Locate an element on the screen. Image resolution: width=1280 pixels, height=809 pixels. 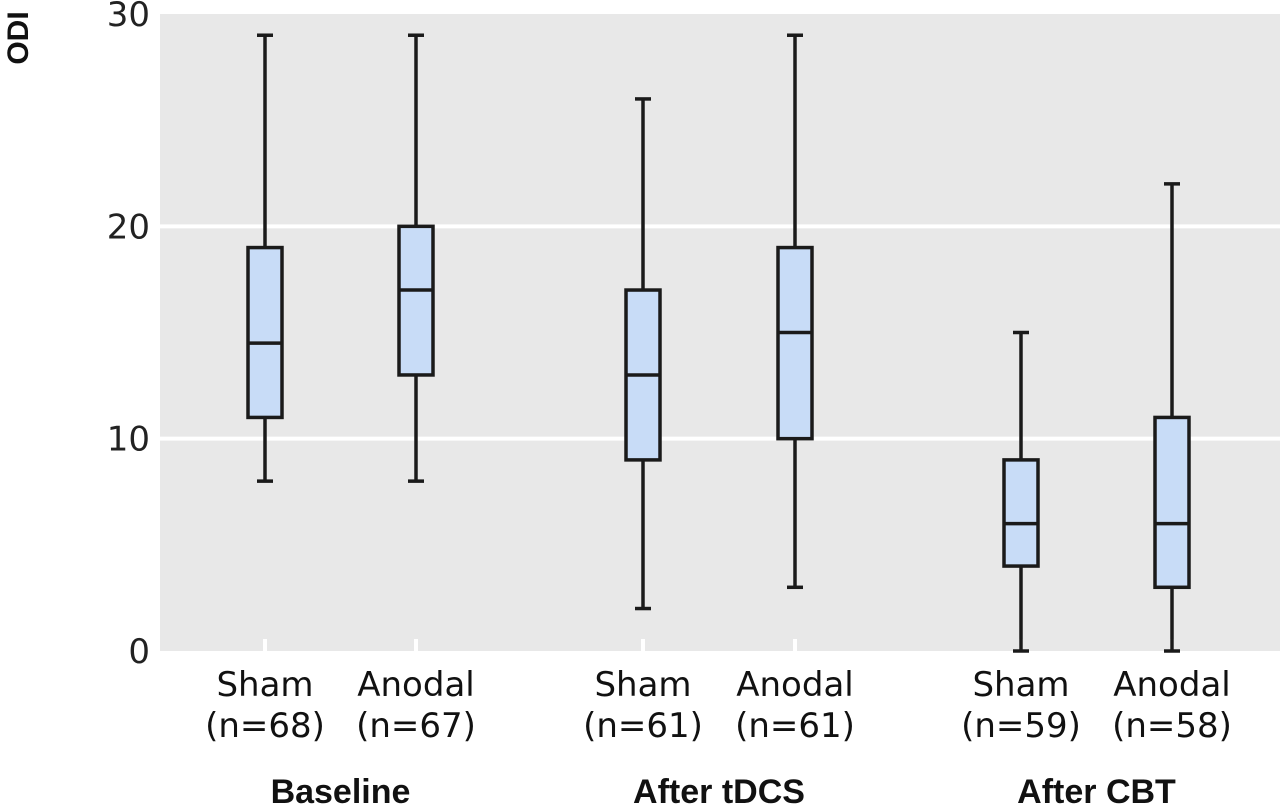
y-axis-ticks: 0 10 20 30 is located at coordinates (128, 336).